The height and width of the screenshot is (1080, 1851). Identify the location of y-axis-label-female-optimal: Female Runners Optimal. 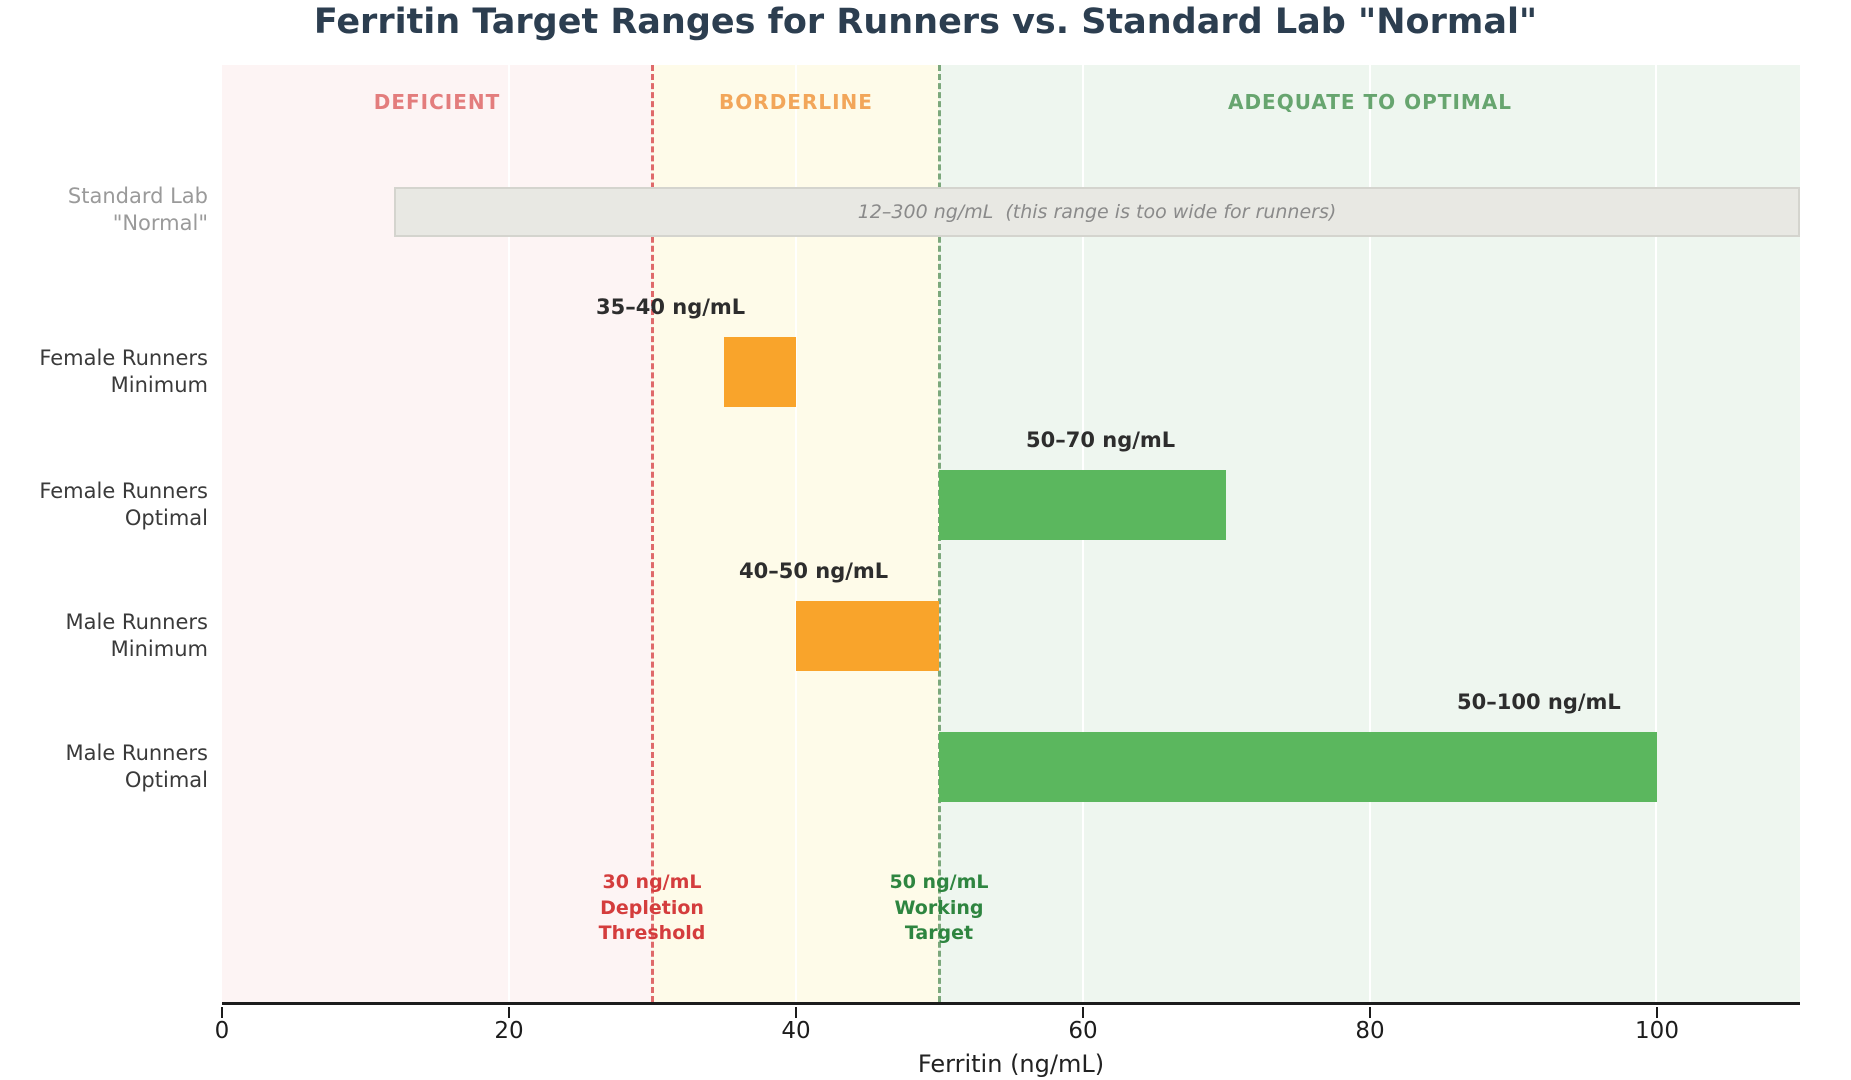
(104, 505).